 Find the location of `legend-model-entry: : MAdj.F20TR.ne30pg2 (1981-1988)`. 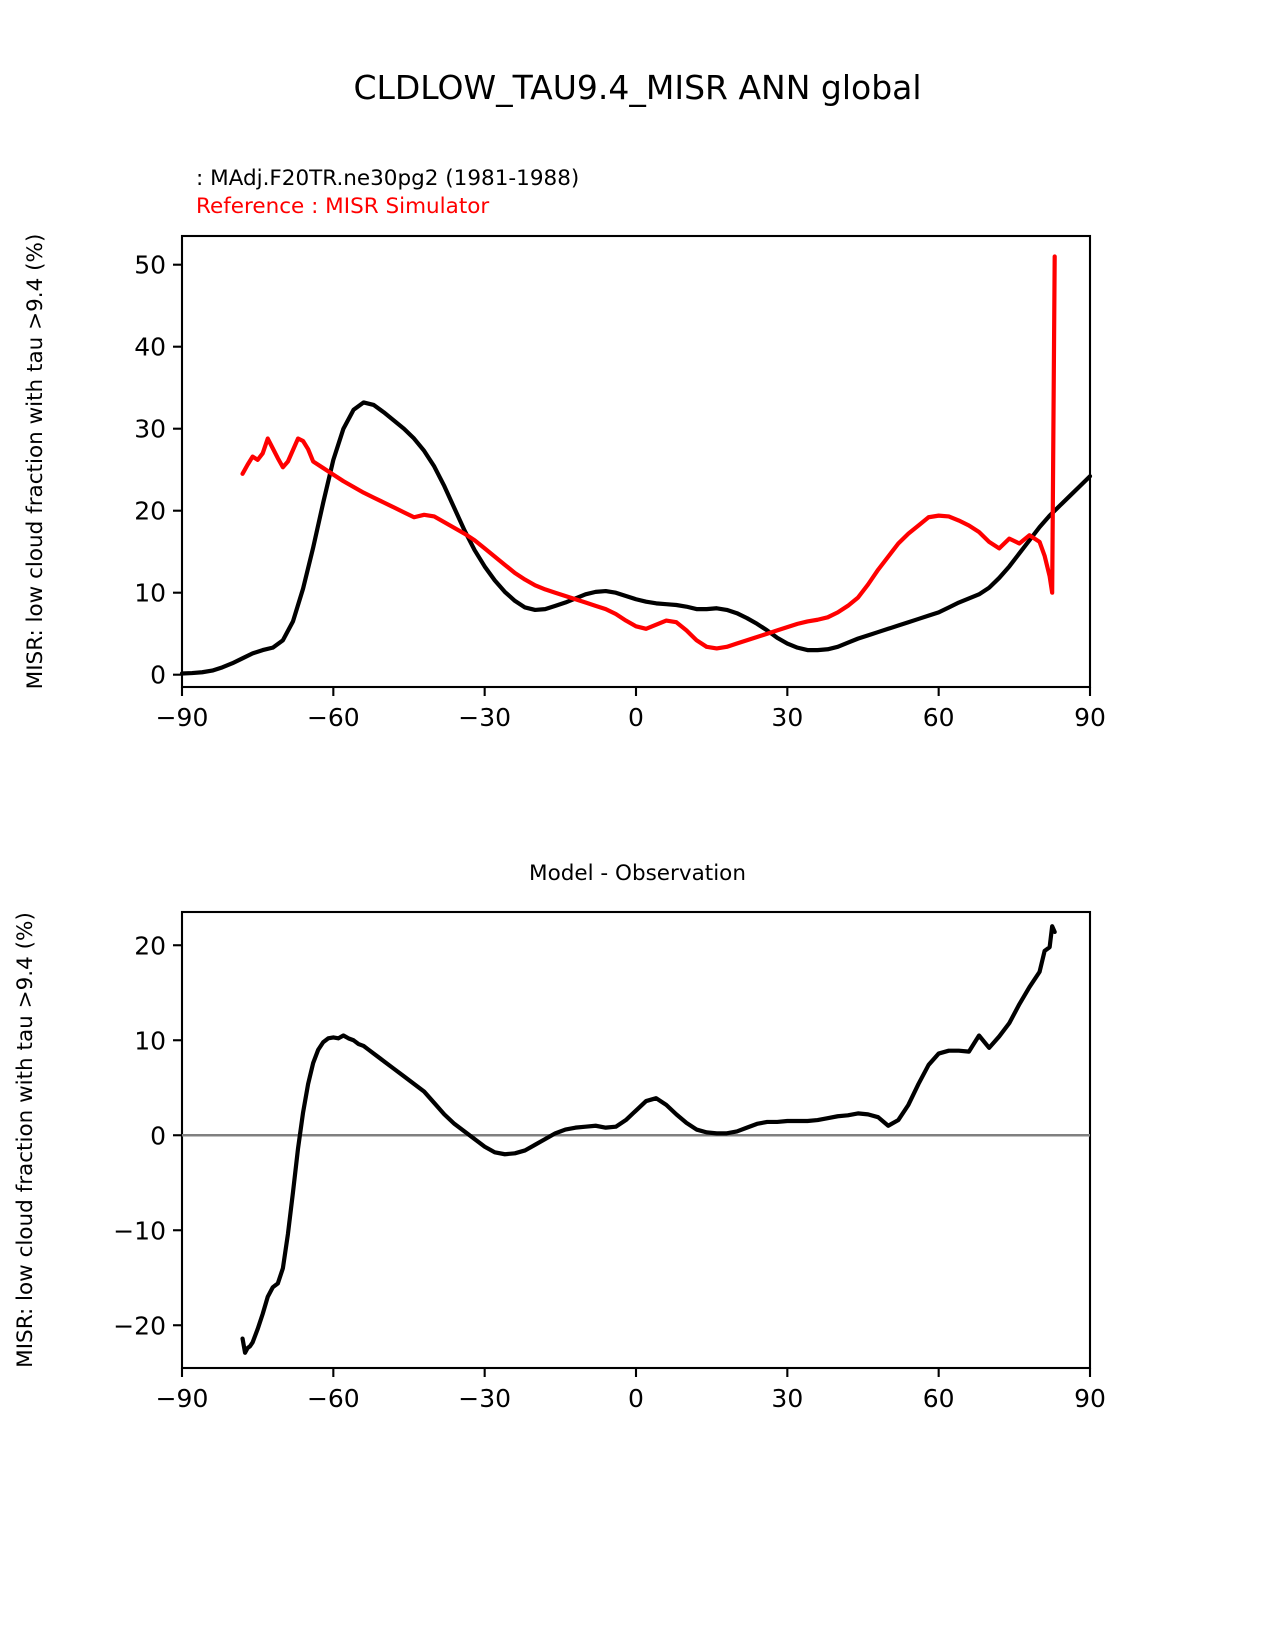

legend-model-entry: : MAdj.F20TR.ne30pg2 (1981-1988) is located at coordinates (388, 178).